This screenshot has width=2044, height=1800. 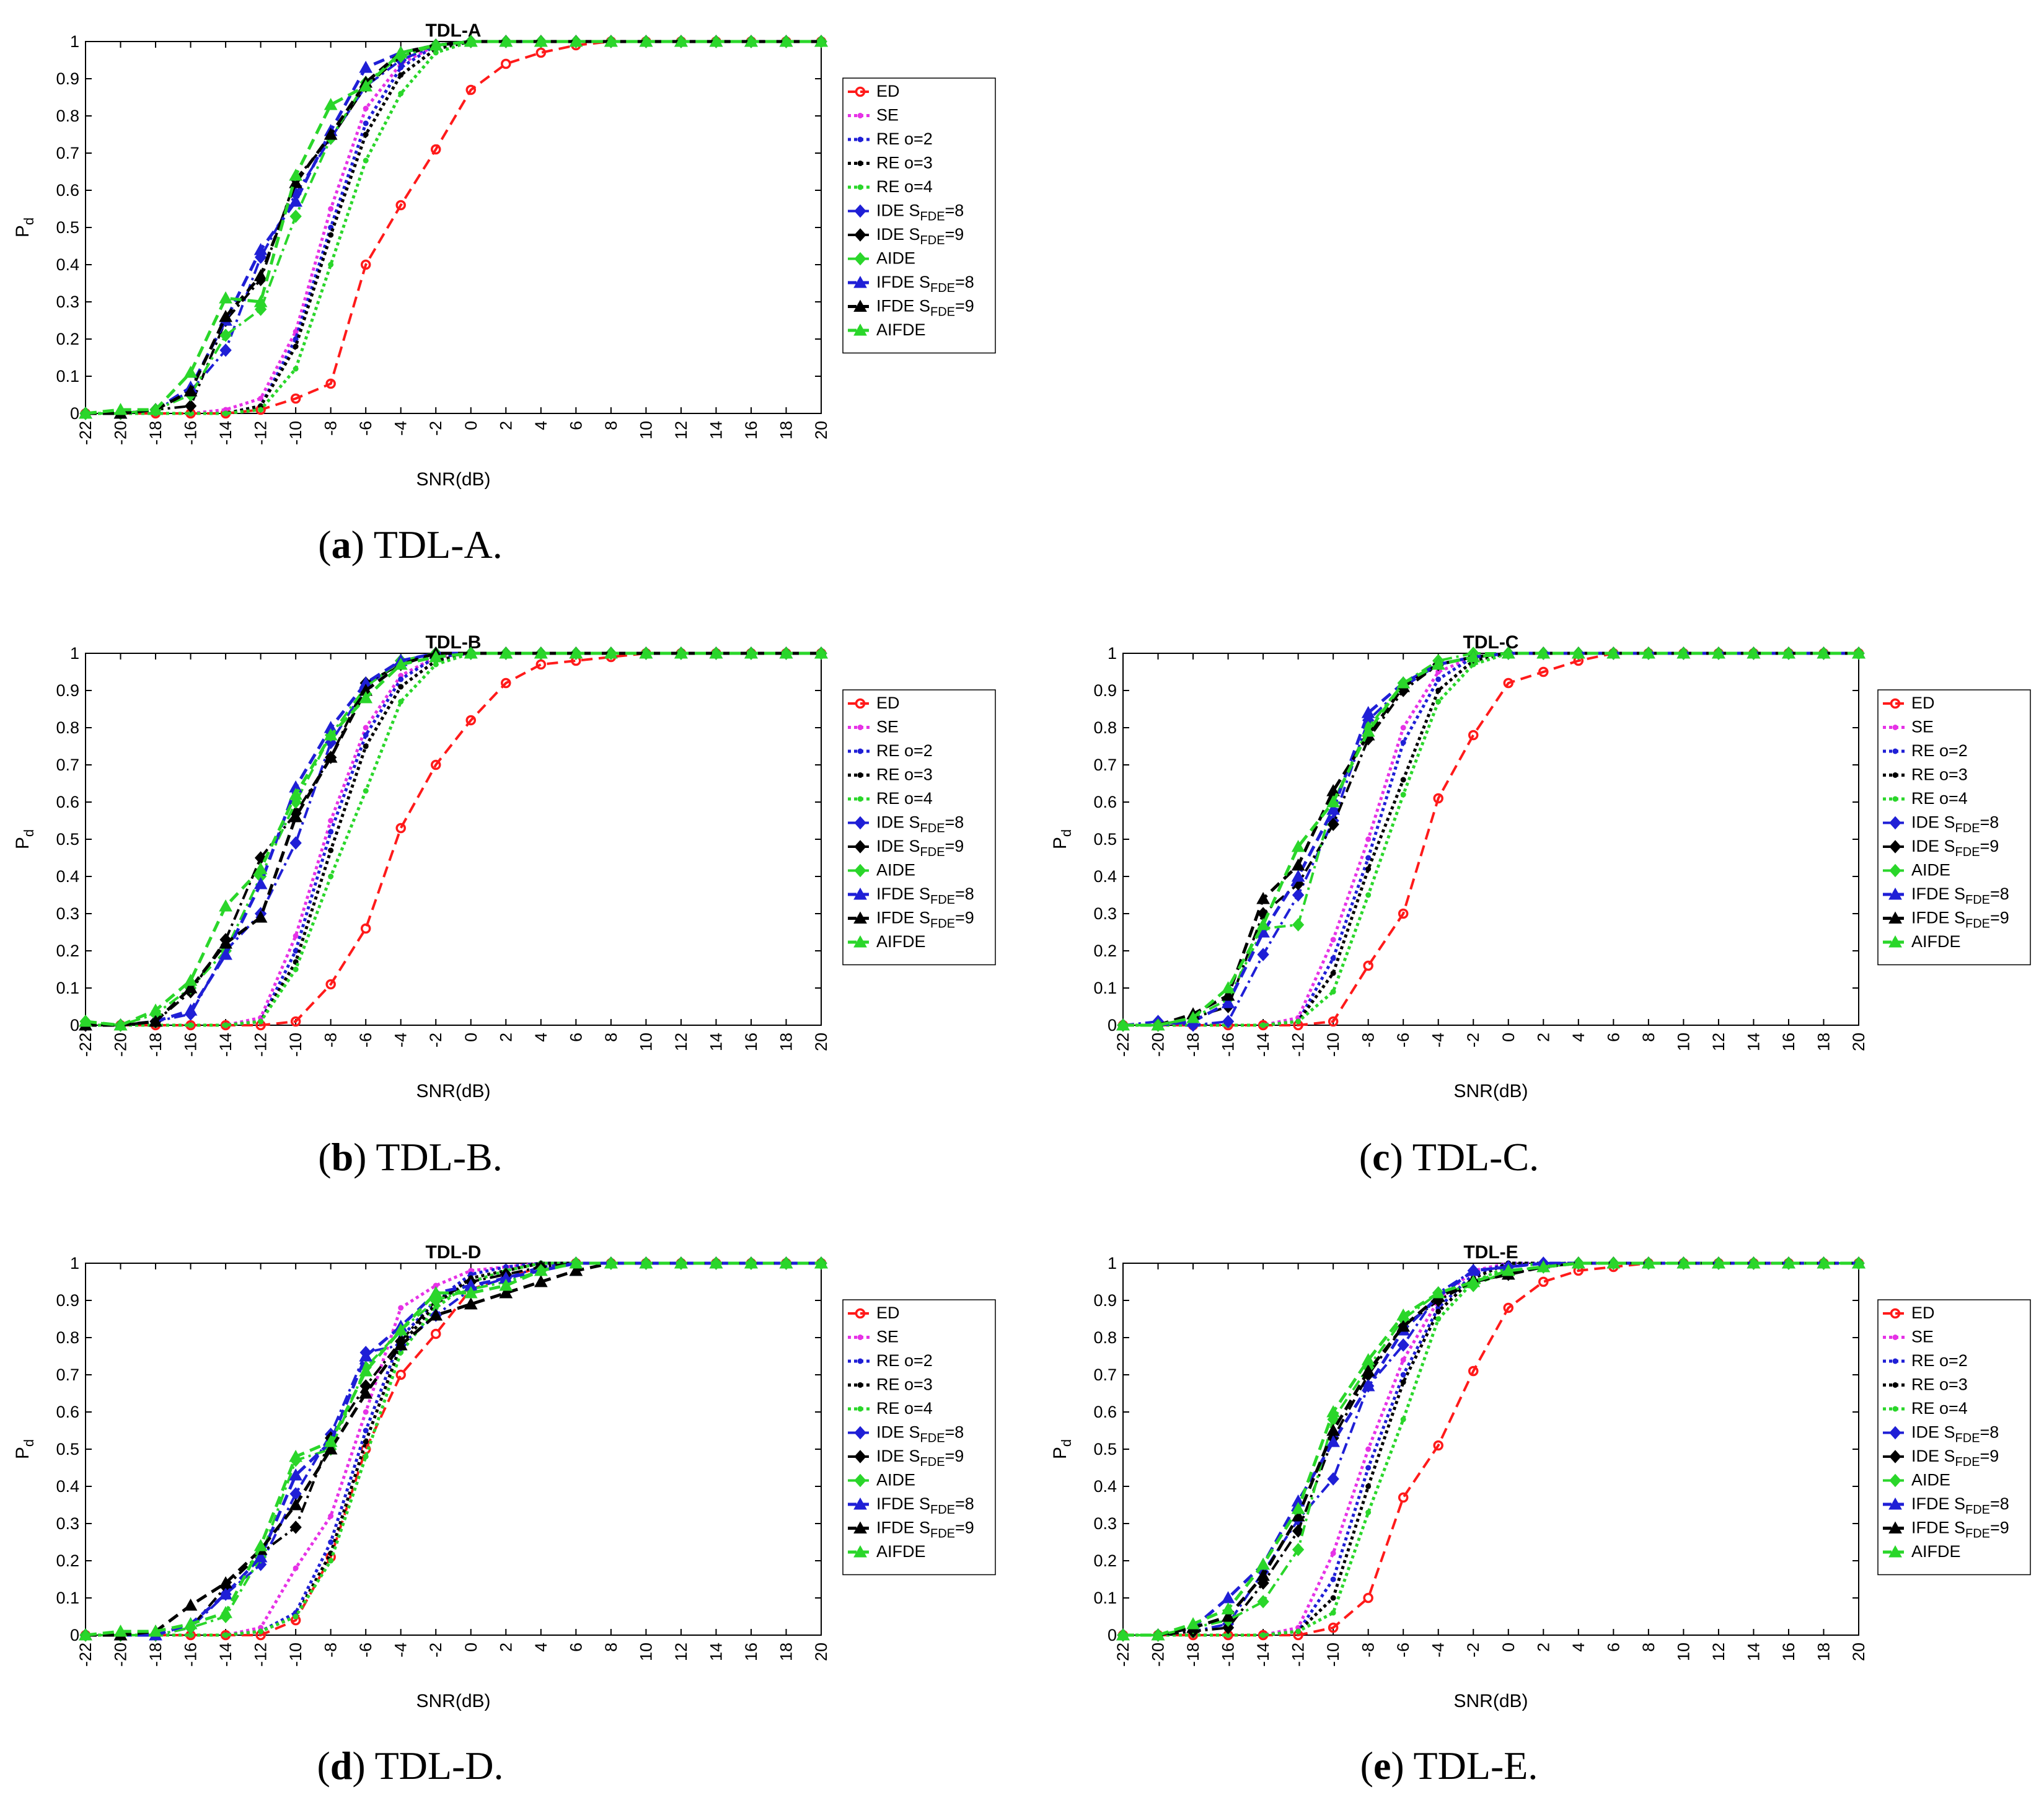 I want to click on x-tick-label: 20, so click(x=1859, y=1042).